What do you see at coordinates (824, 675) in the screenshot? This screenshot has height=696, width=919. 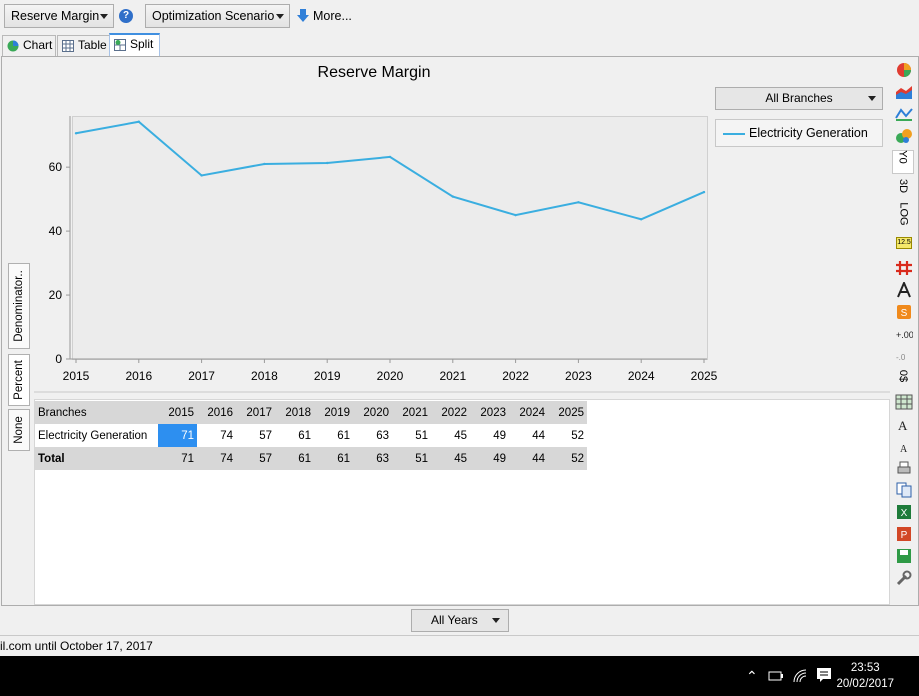 I see `notification-icon` at bounding box center [824, 675].